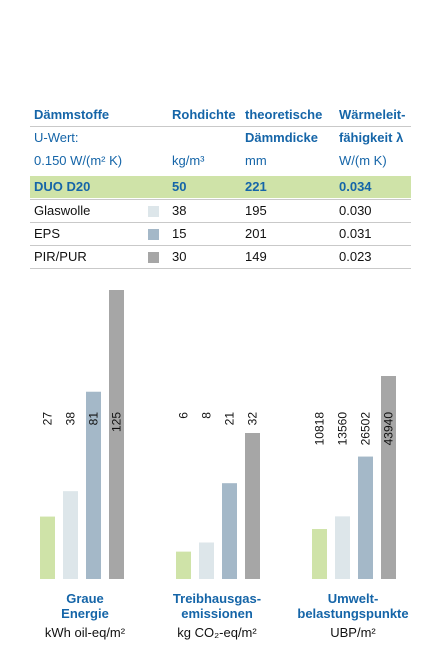 The height and width of the screenshot is (667, 435). I want to click on table-row-pir-pur: PIR/PUR 30 149 0.023, so click(220, 257).